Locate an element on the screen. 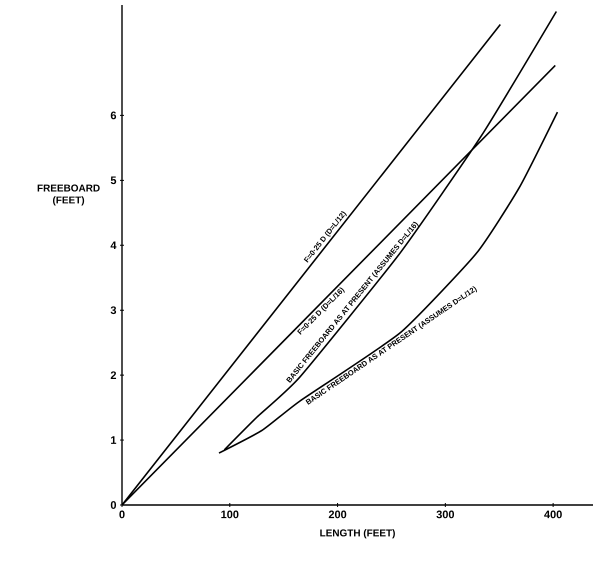  y-tick-label: 1 is located at coordinates (113, 440).